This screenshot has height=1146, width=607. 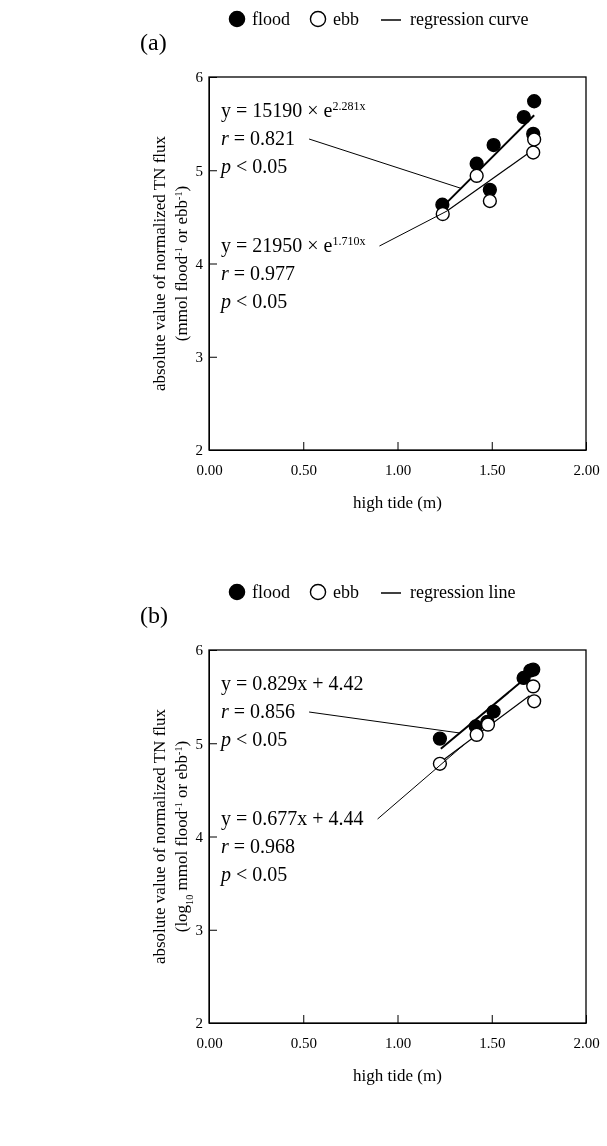 I want to click on annotation: y = 0.829x + 4.42 r = 0.856 p < 0.05, so click(x=291, y=711).